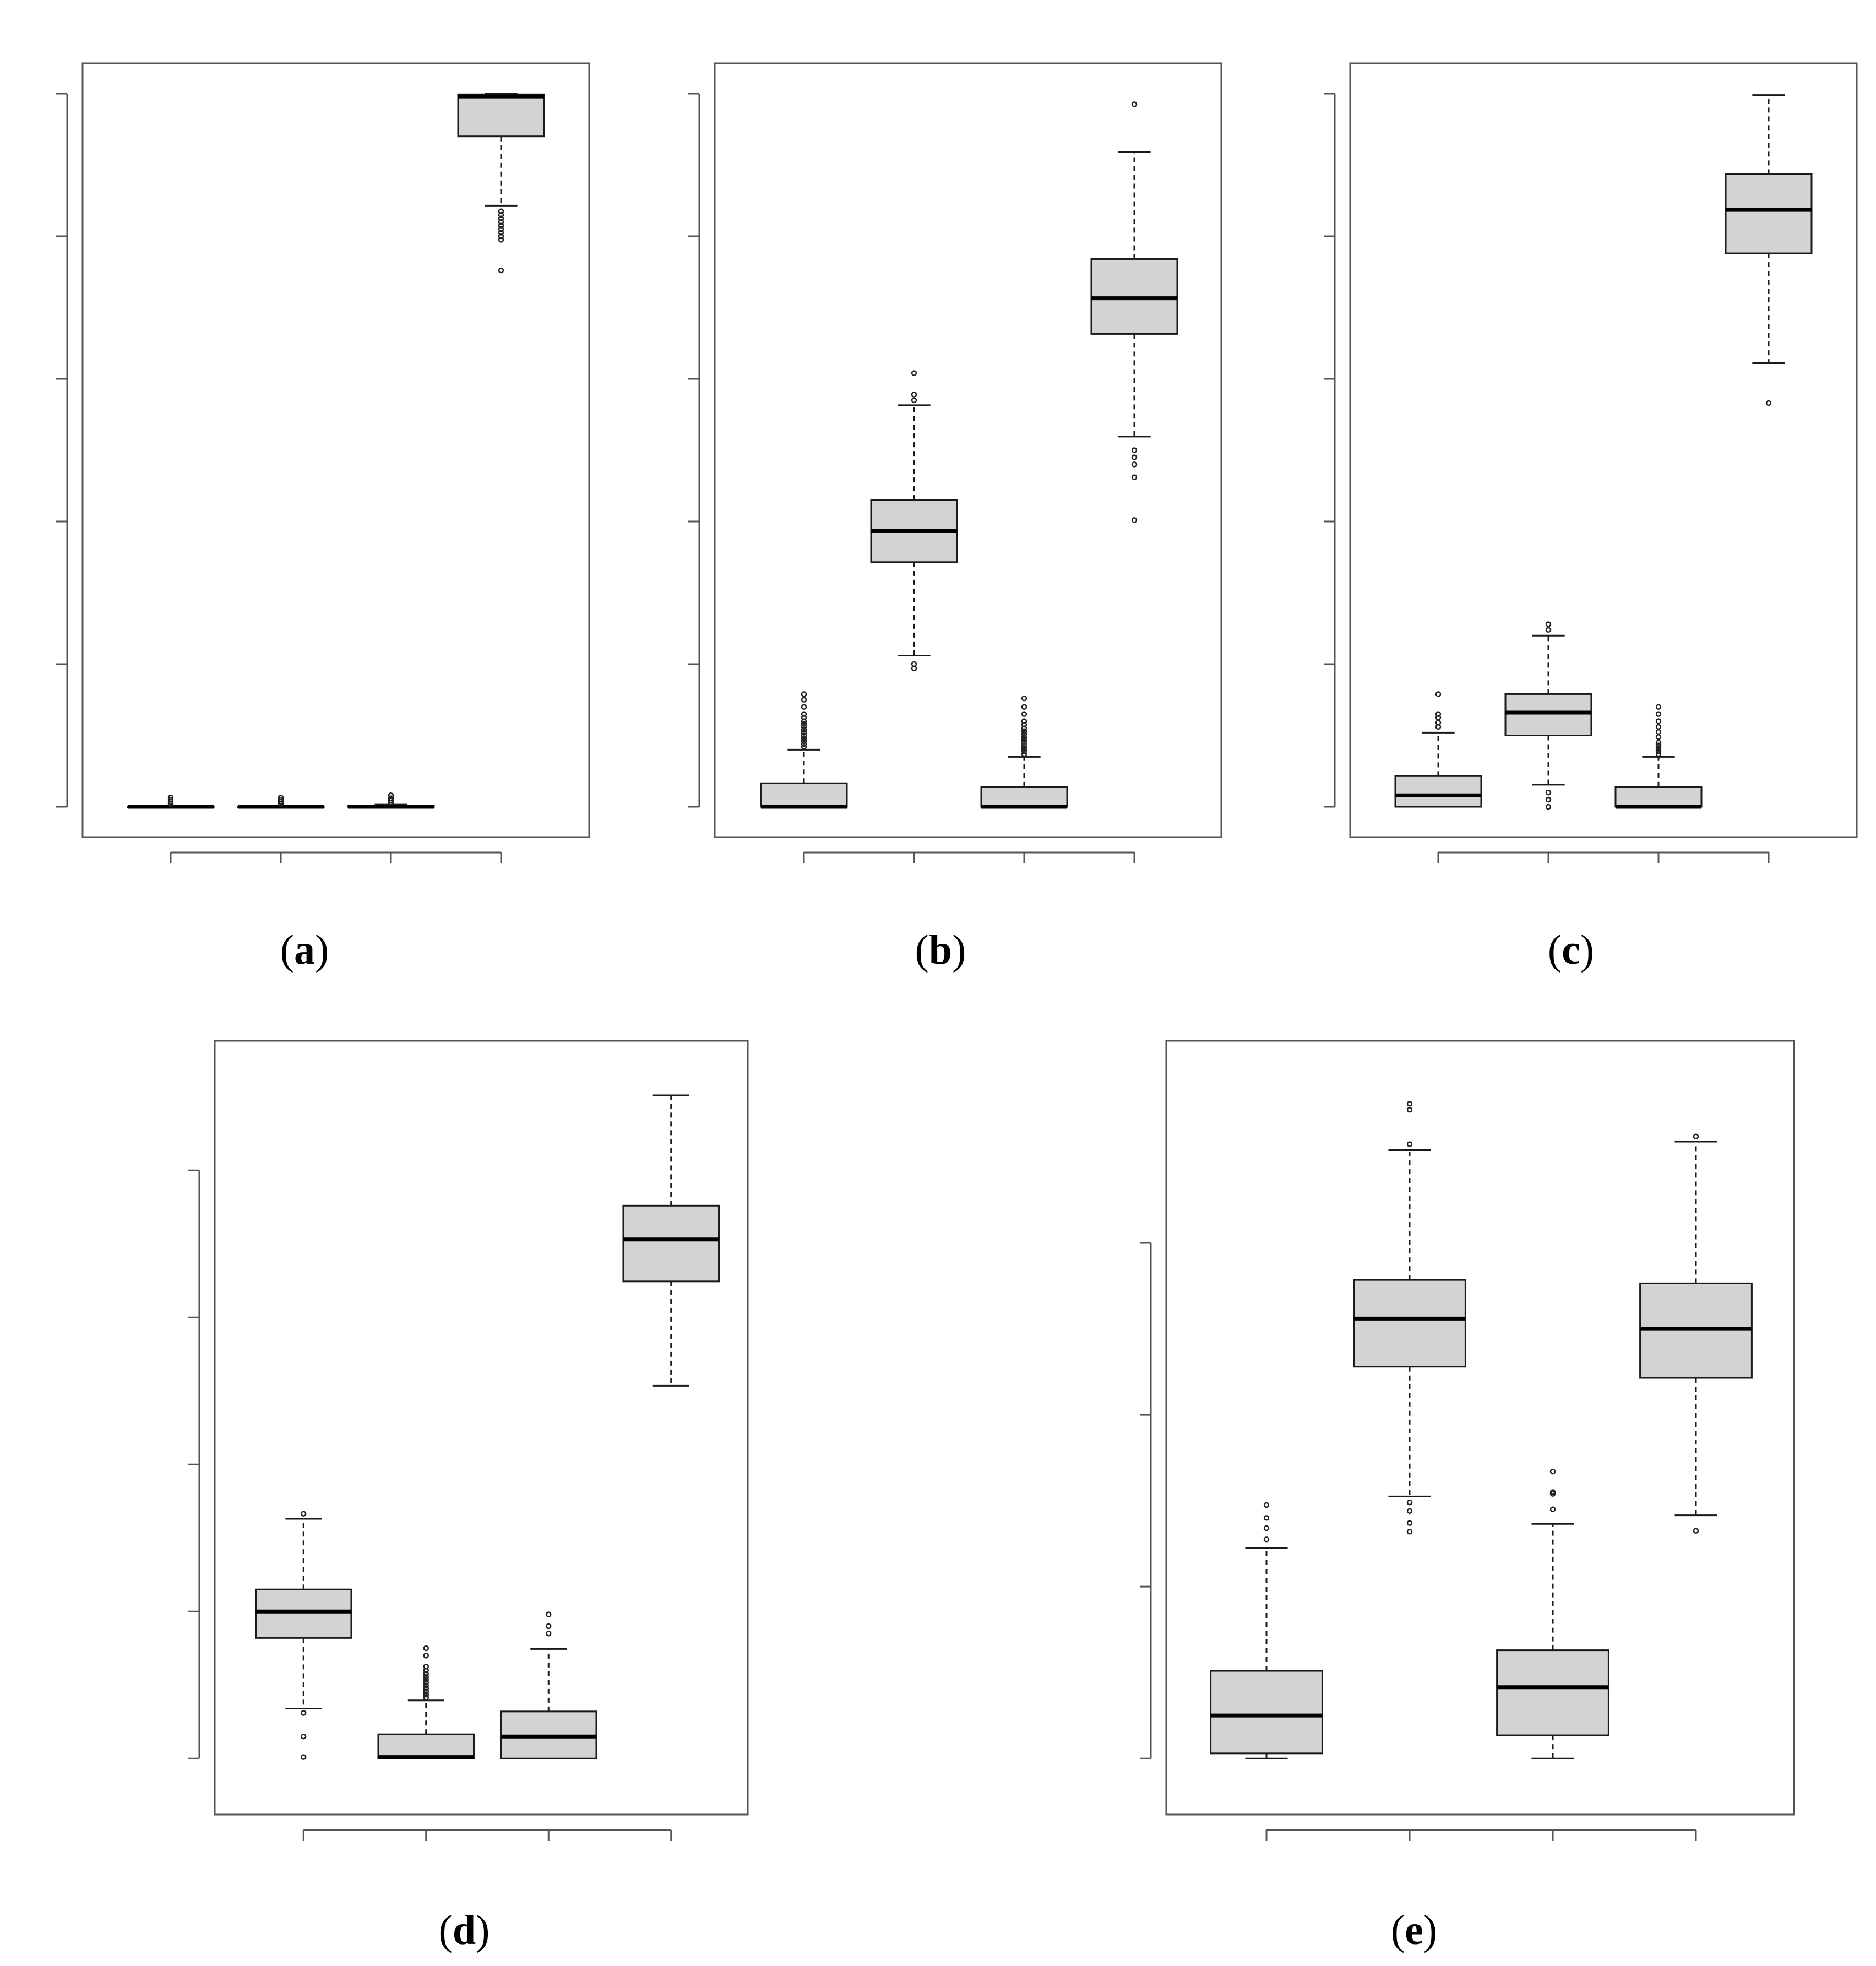  I want to click on panel-label-c: (c), so click(1571, 950).